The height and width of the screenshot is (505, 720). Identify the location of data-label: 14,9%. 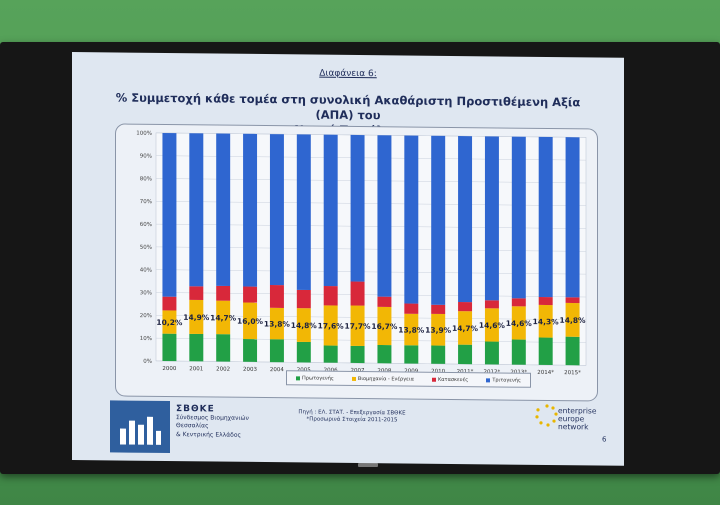
(196, 317).